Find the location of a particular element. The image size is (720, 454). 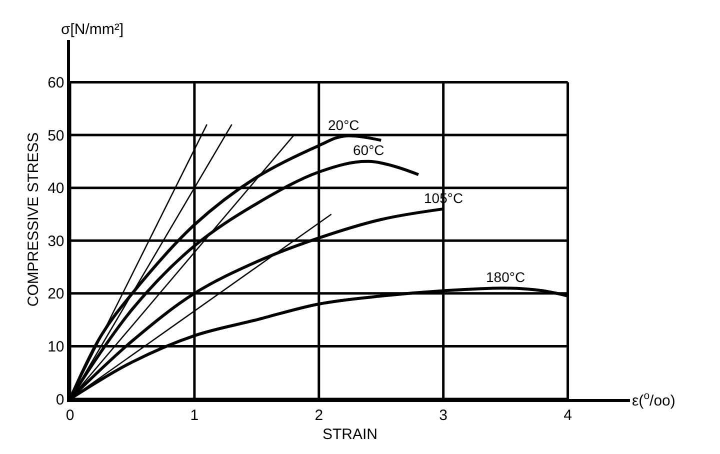

y-tick-label: 10 is located at coordinates (56, 347).